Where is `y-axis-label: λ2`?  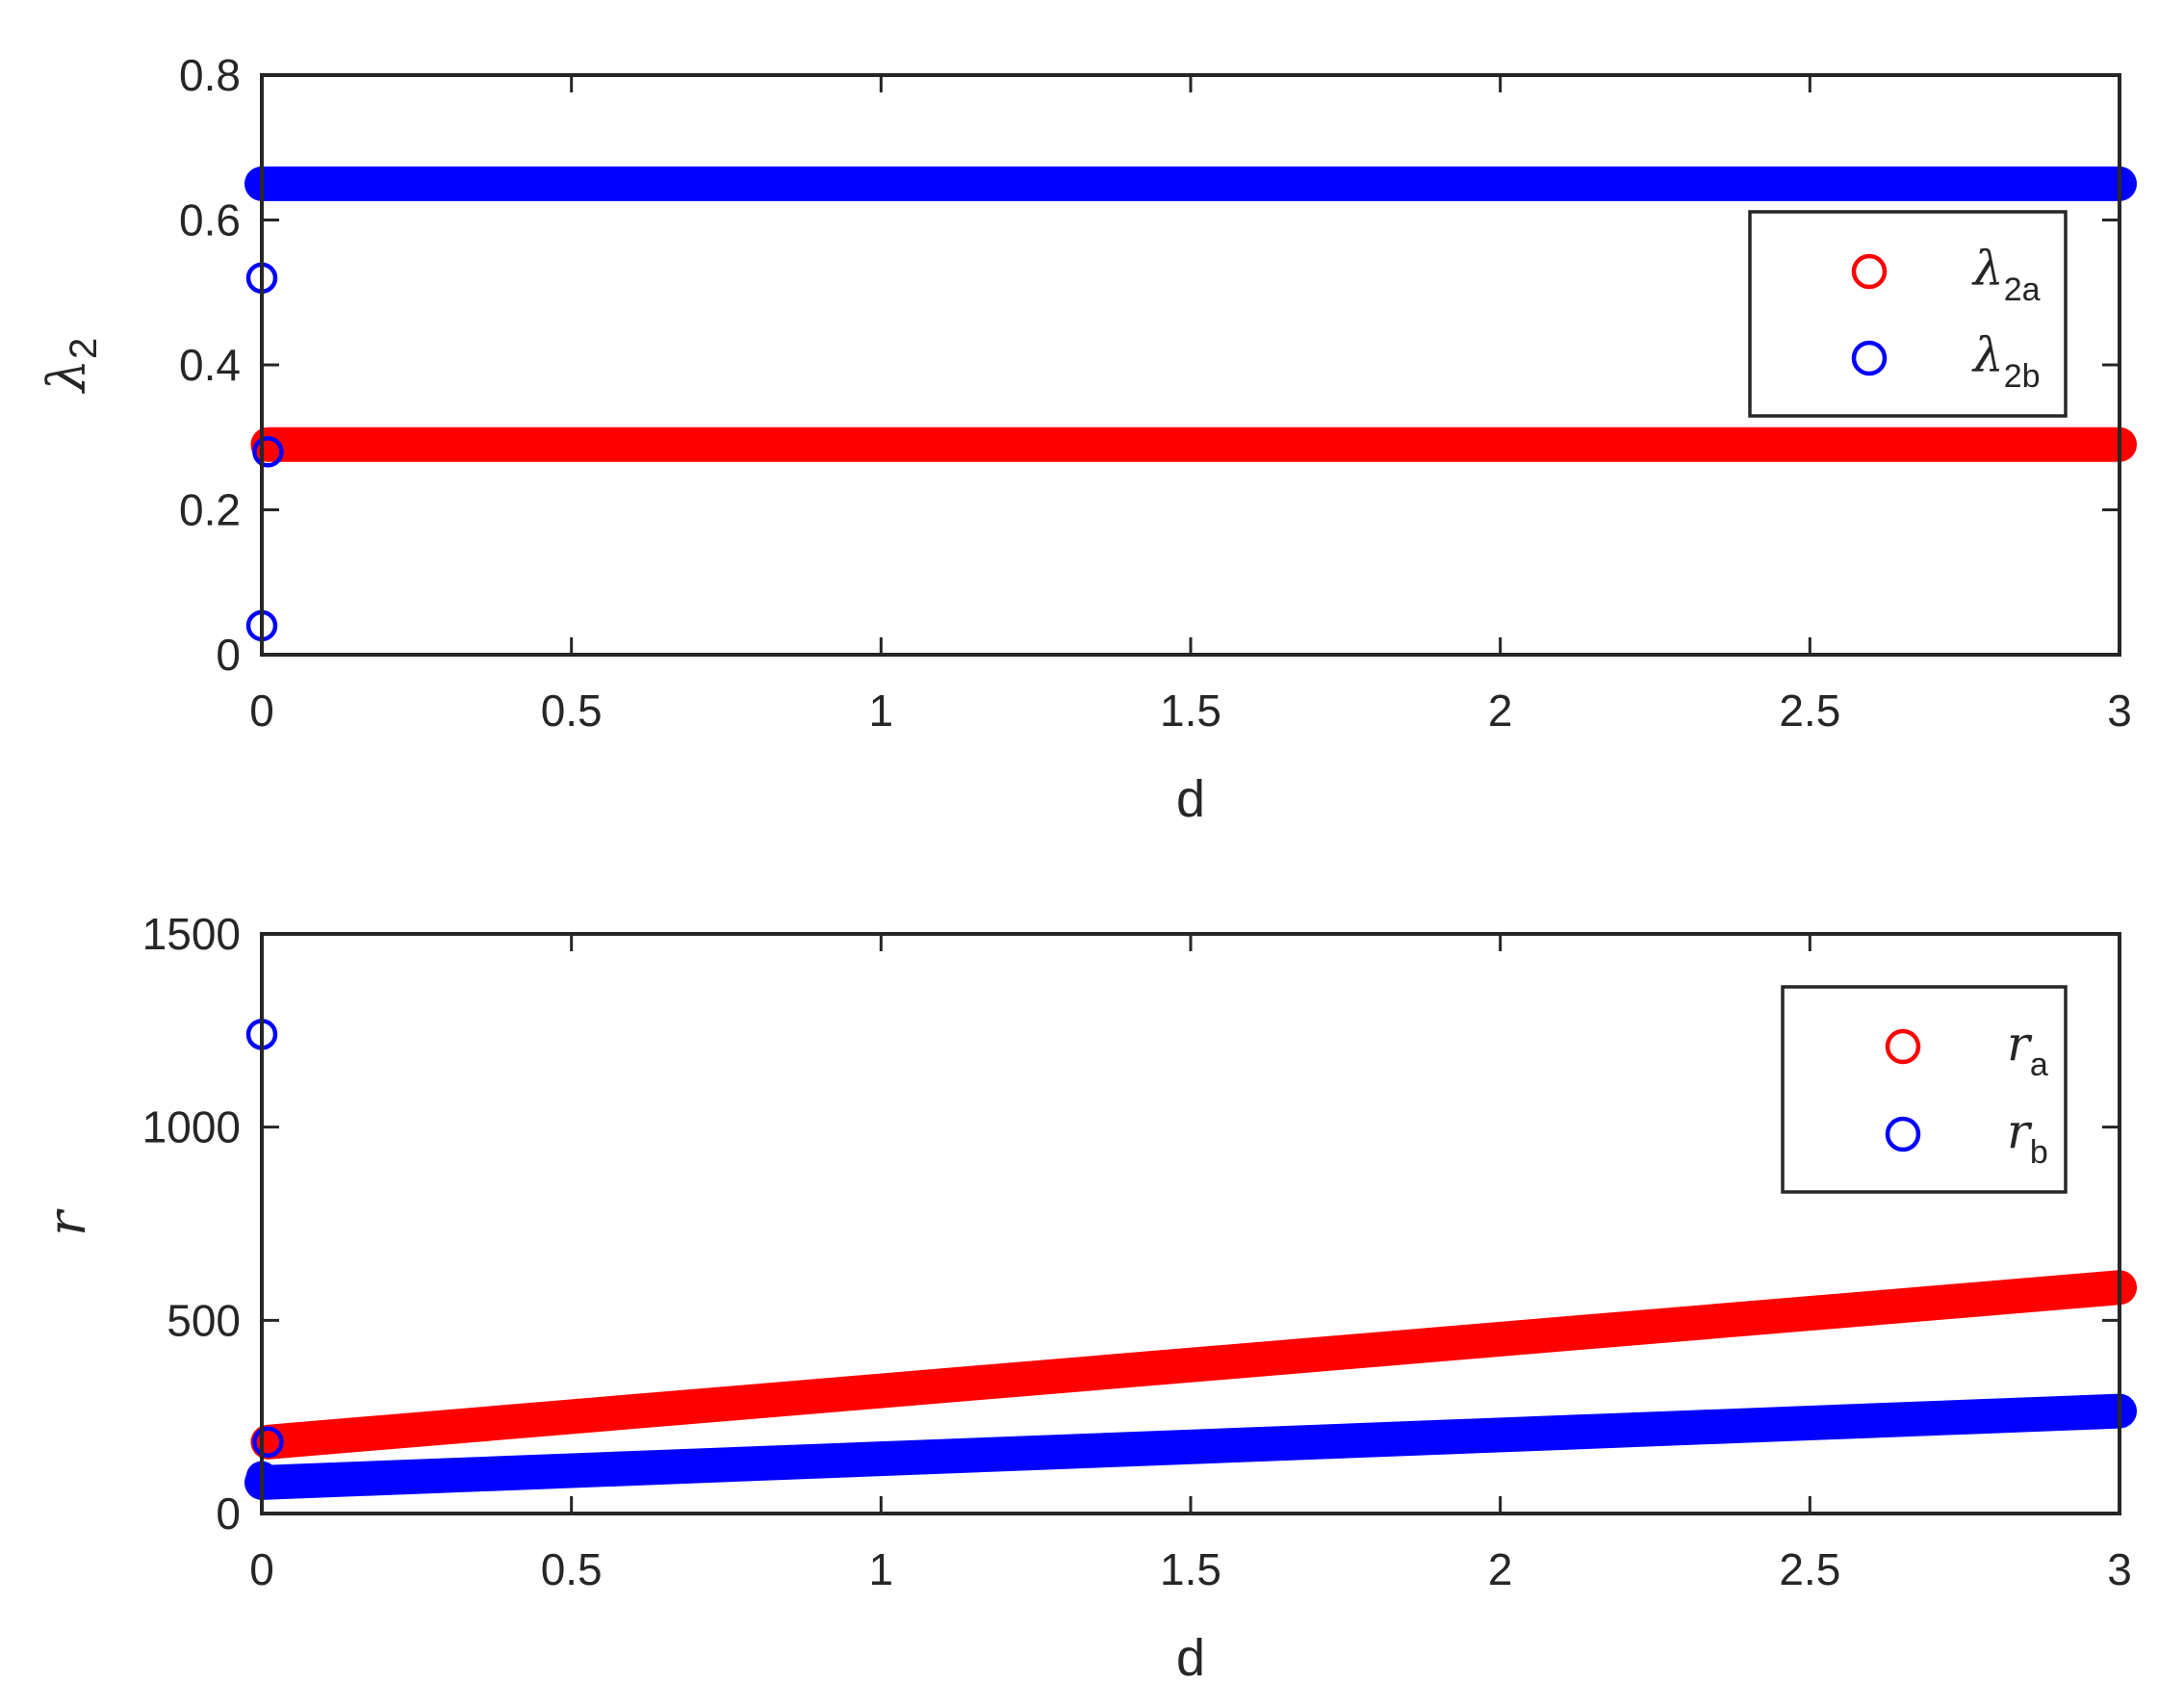 y-axis-label: λ2 is located at coordinates (71, 366).